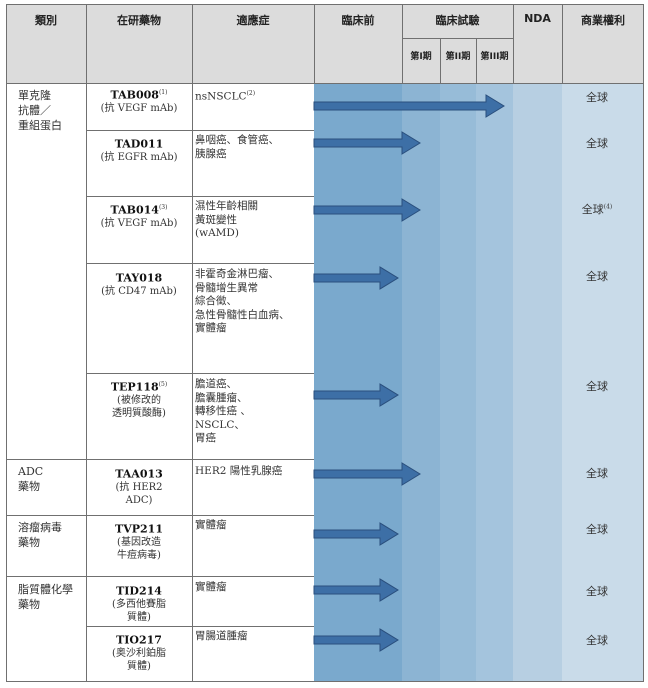 Image resolution: width=648 pixels, height=688 pixels. What do you see at coordinates (457, 38) in the screenshot?
I see `clinical-subheader-line` at bounding box center [457, 38].